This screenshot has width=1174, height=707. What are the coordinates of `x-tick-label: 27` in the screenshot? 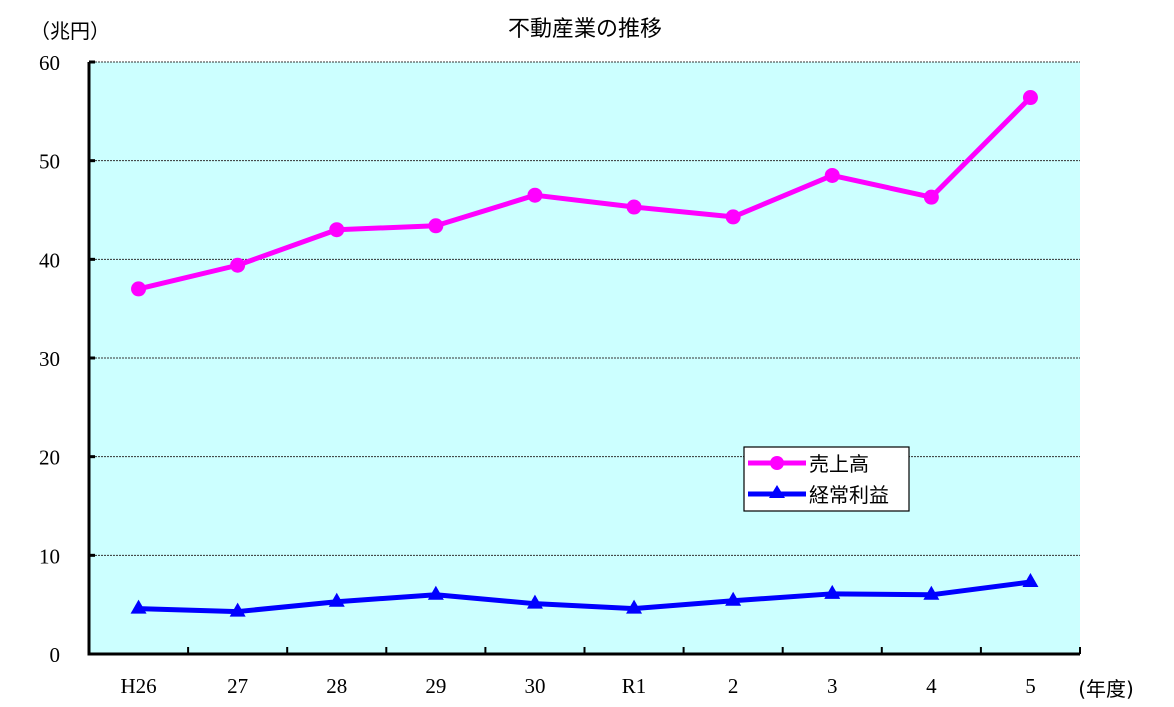 It's located at (237, 686).